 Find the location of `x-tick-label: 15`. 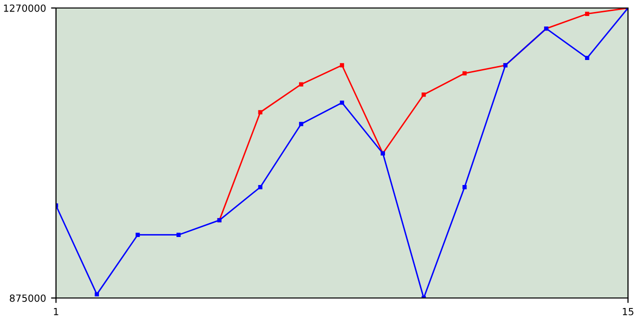

x-tick-label: 15 is located at coordinates (628, 312).